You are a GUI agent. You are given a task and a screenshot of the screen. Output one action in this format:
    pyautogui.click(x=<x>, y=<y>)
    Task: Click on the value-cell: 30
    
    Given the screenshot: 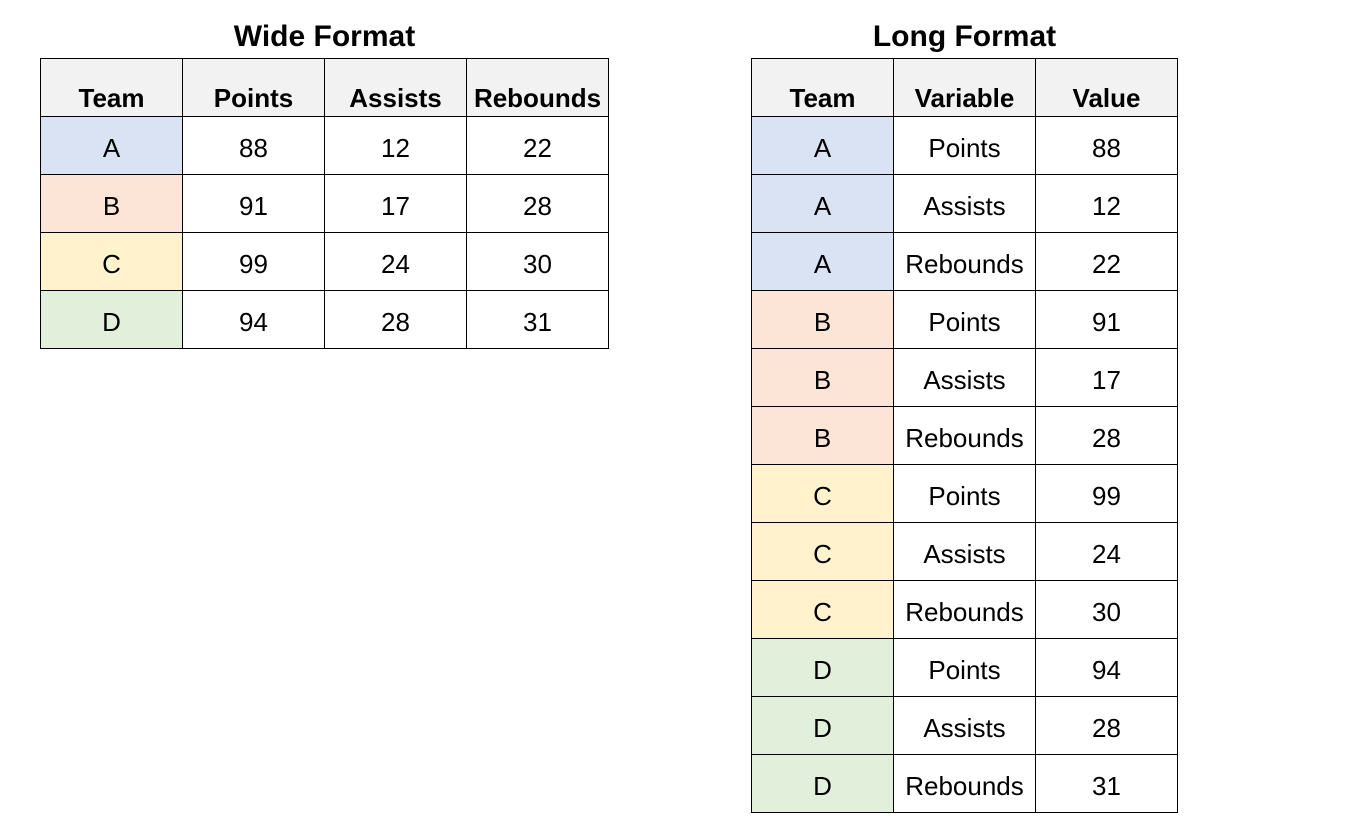 What is the action you would take?
    pyautogui.click(x=1106, y=609)
    